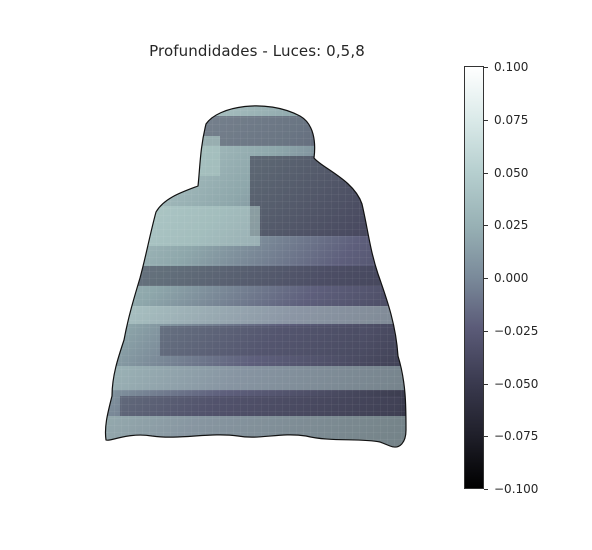  Describe the element at coordinates (257, 51) in the screenshot. I see `chart-title: Profundidades - Luces: 0,5,8` at that location.